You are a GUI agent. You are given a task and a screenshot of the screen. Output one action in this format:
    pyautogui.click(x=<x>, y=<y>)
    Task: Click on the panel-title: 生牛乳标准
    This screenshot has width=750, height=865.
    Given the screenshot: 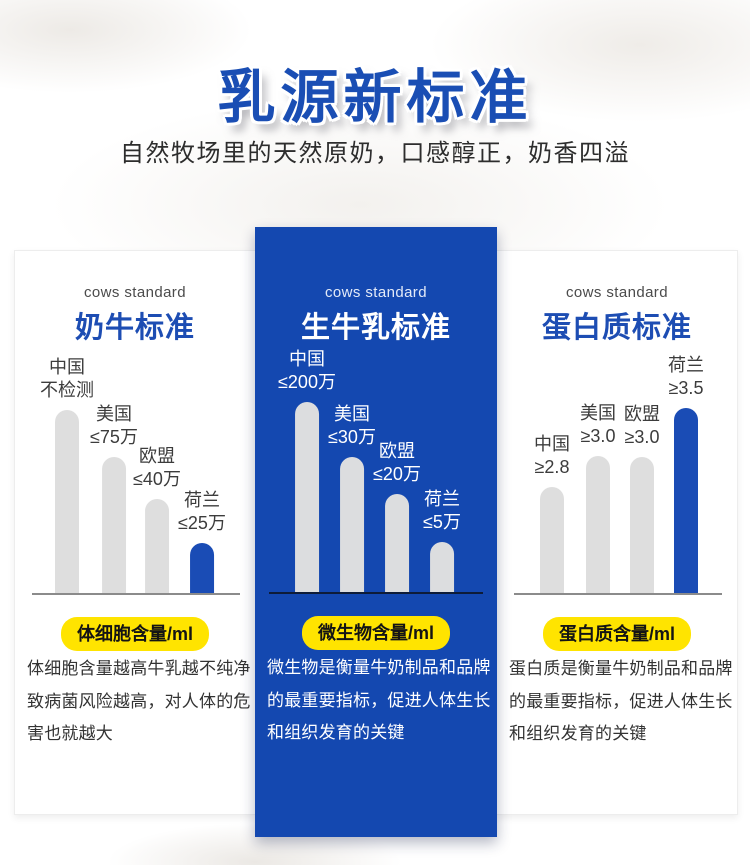 What is the action you would take?
    pyautogui.click(x=375, y=328)
    